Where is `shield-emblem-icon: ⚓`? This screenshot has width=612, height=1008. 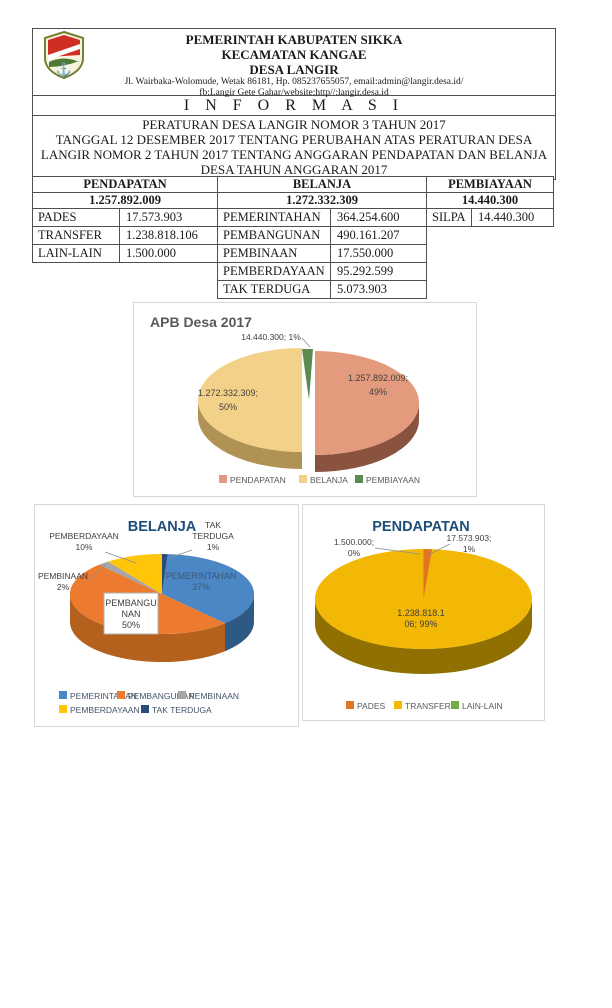
shield-emblem-icon: ⚓ is located at coordinates (64, 55).